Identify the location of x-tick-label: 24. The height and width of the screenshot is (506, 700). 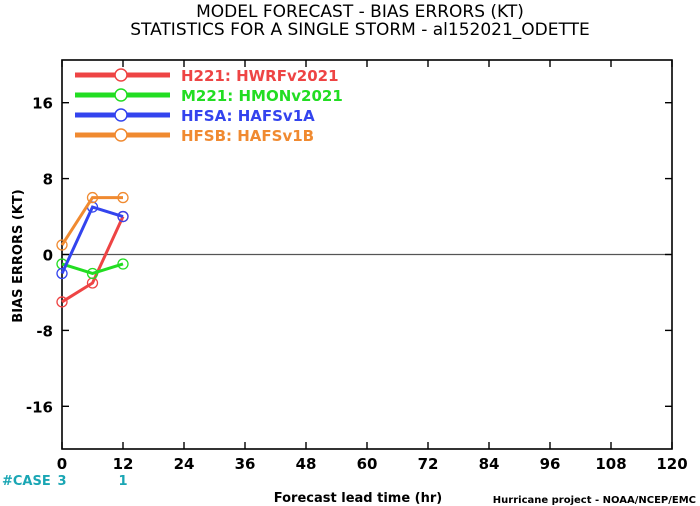
(184, 464).